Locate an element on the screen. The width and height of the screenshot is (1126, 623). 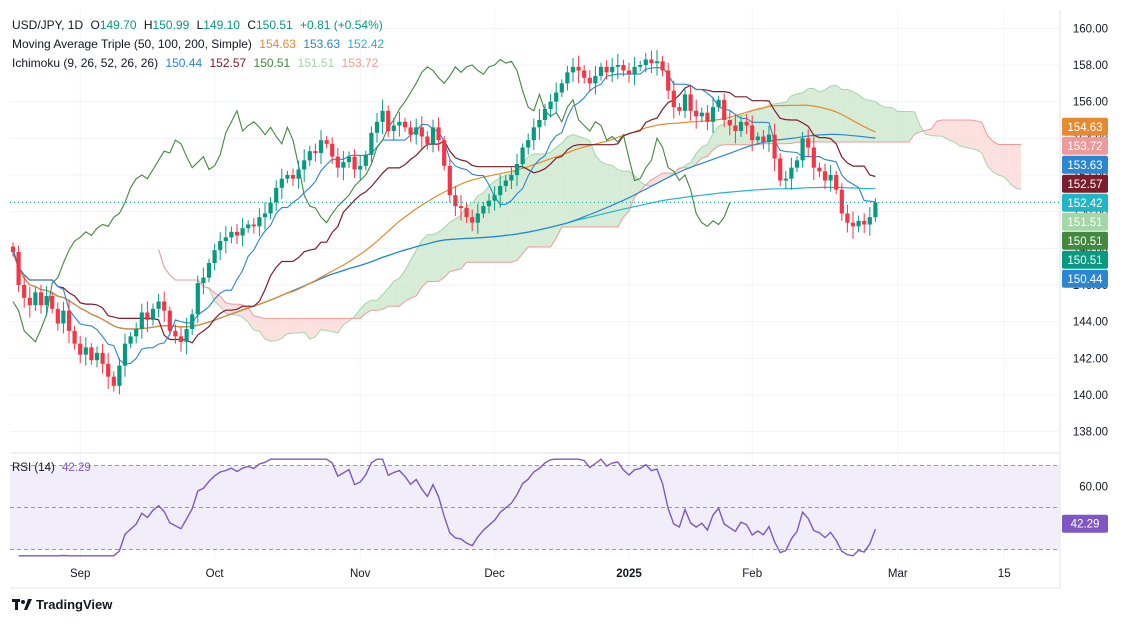
tradingview-logo: TradingView is located at coordinates (62, 604).